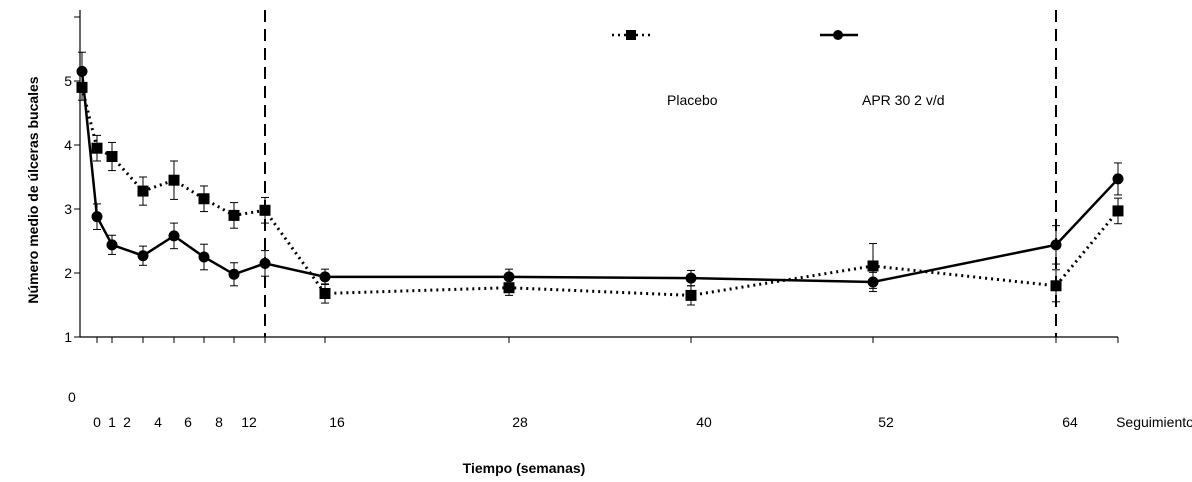 Image resolution: width=1192 pixels, height=482 pixels. What do you see at coordinates (886, 422) in the screenshot?
I see `x-tick-label: 52` at bounding box center [886, 422].